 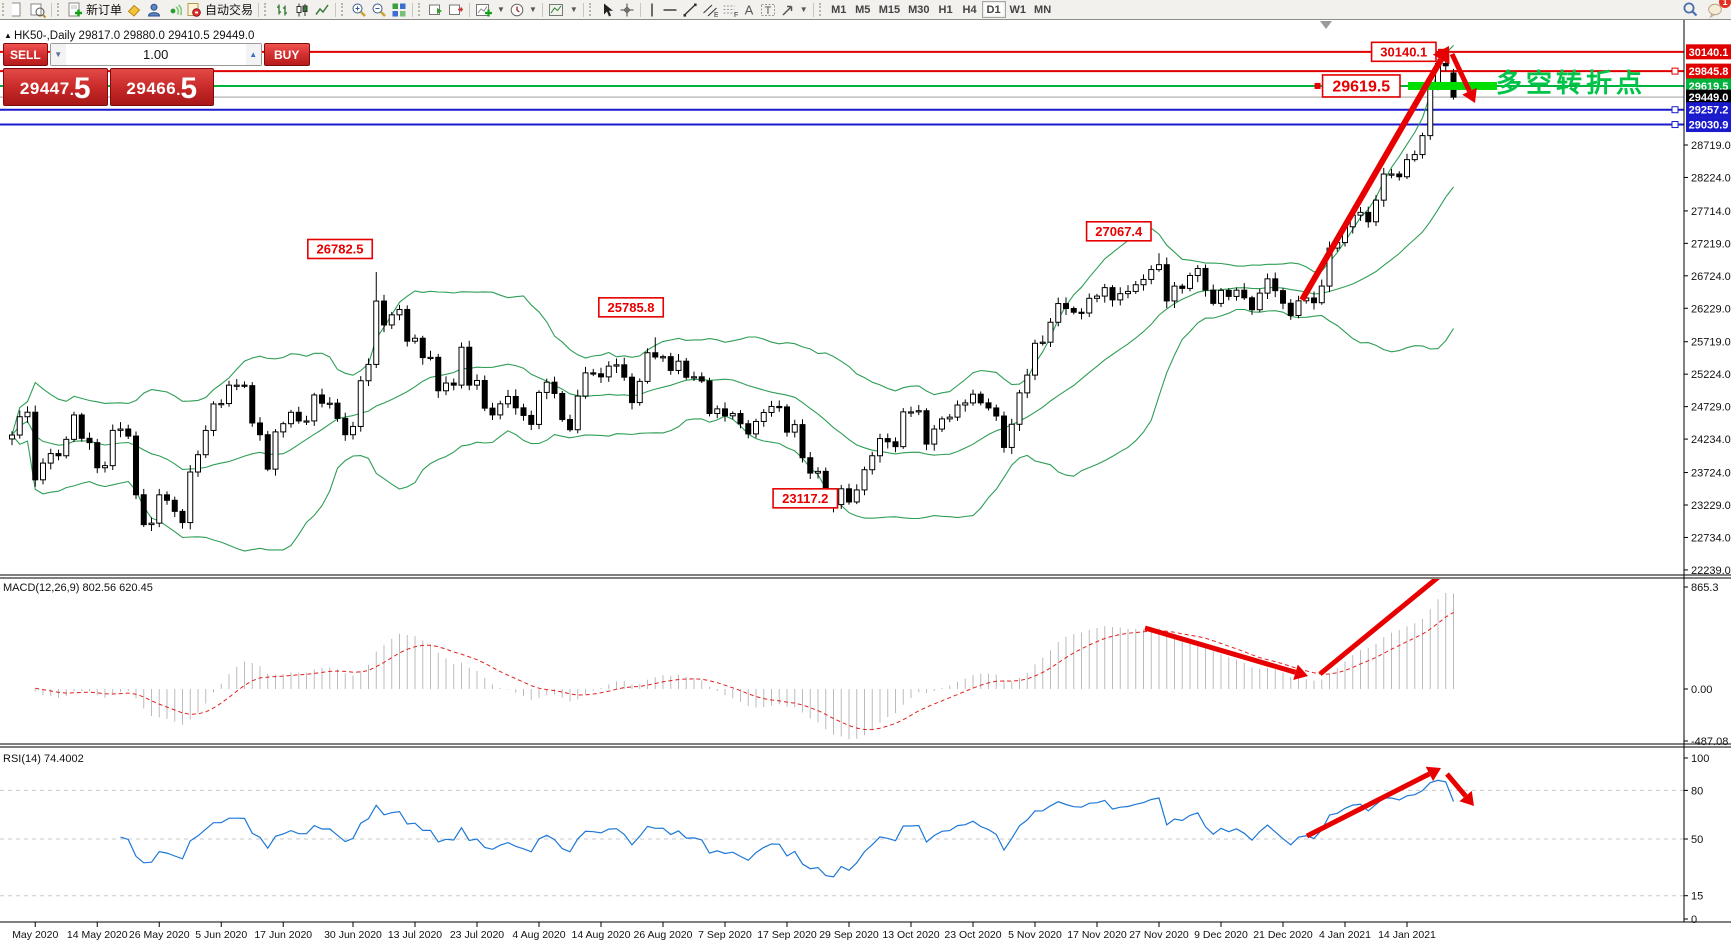 What do you see at coordinates (538, 935) in the screenshot?
I see `date-tick-label: 4 Aug 2020` at bounding box center [538, 935].